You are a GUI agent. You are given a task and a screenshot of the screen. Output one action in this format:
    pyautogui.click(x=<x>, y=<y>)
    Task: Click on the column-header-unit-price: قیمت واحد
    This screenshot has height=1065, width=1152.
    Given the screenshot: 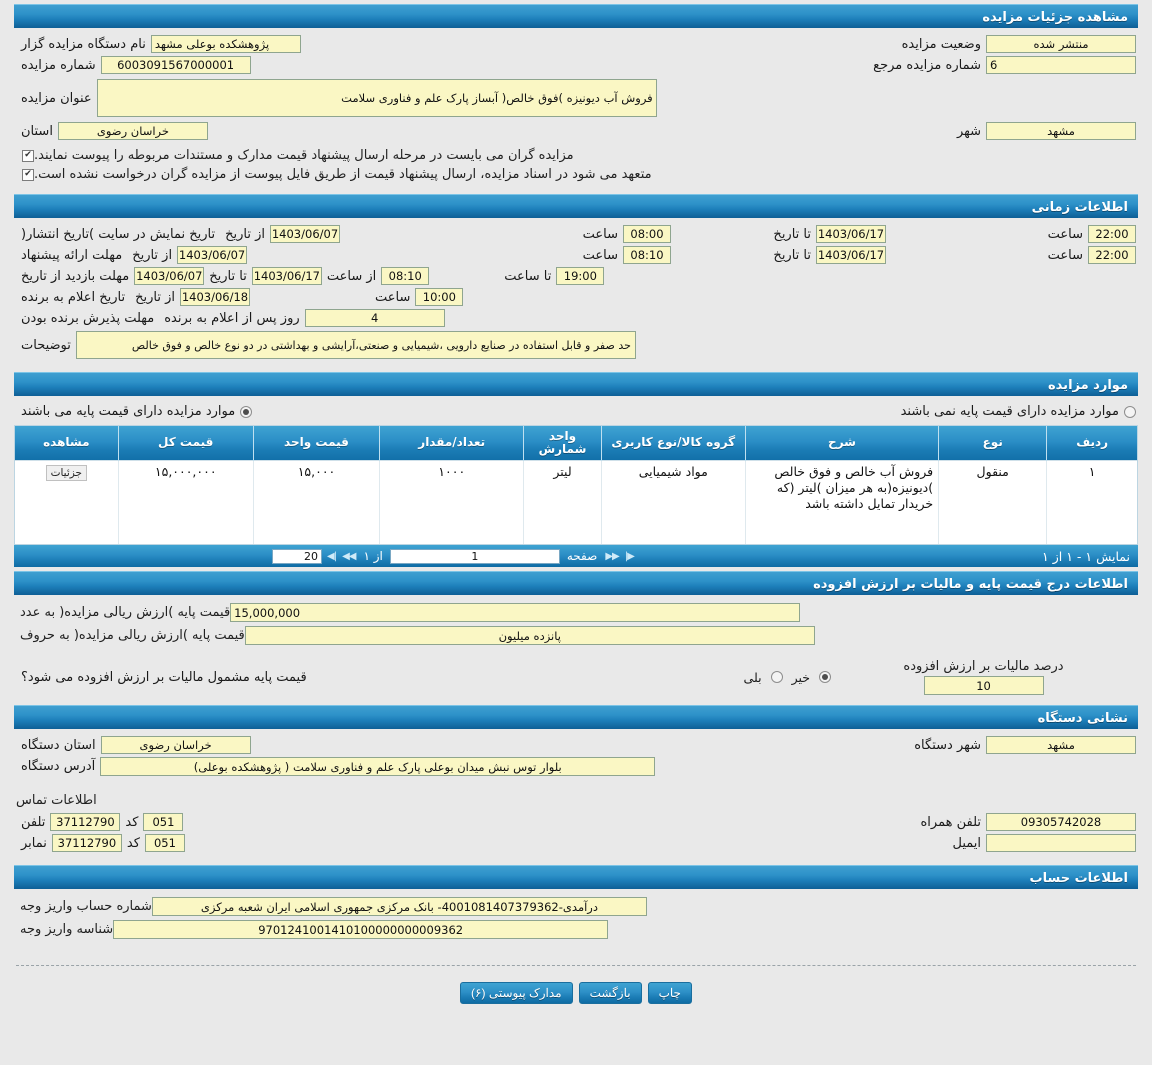 What is the action you would take?
    pyautogui.click(x=316, y=443)
    